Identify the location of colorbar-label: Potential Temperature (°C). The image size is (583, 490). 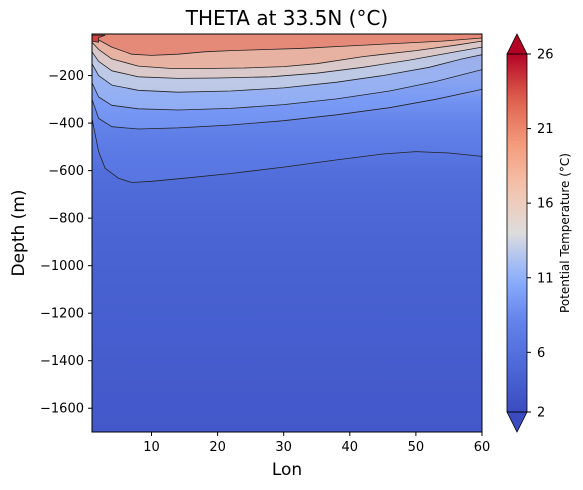
(565, 233).